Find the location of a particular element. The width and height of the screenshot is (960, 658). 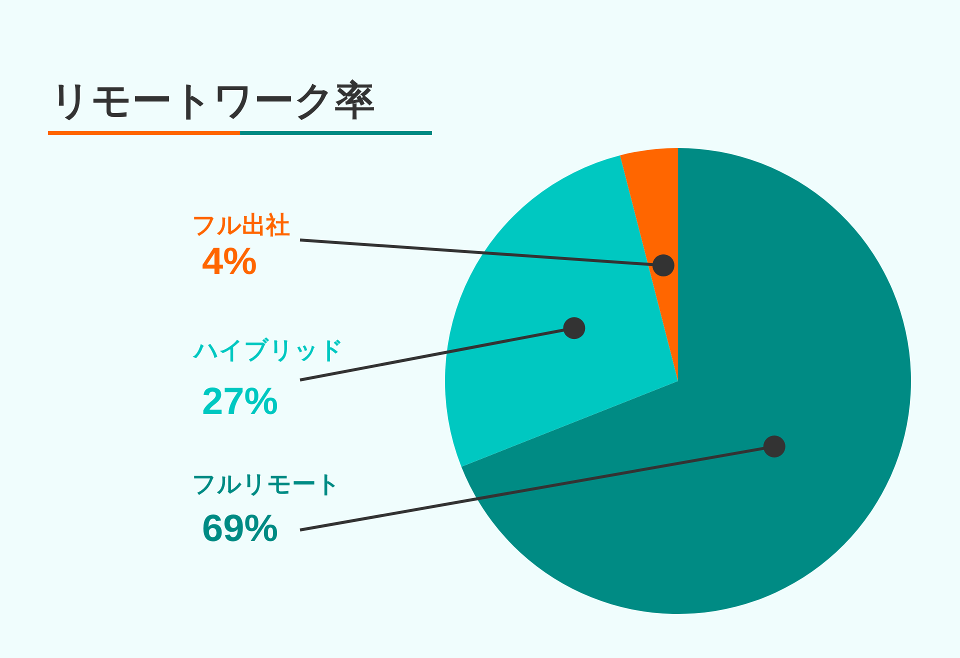

data-label: 69% is located at coordinates (240, 529).